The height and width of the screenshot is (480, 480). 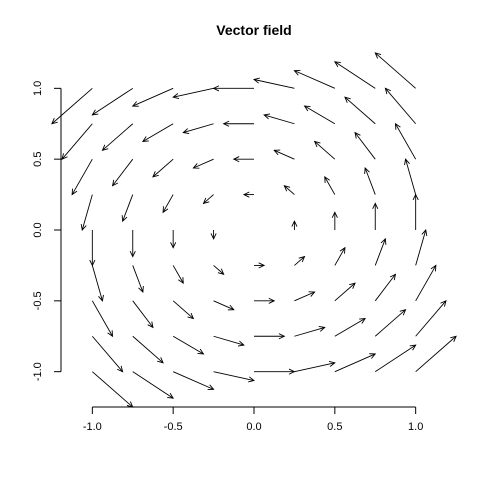 I want to click on y-tick-label: -1.0, so click(x=38, y=371).